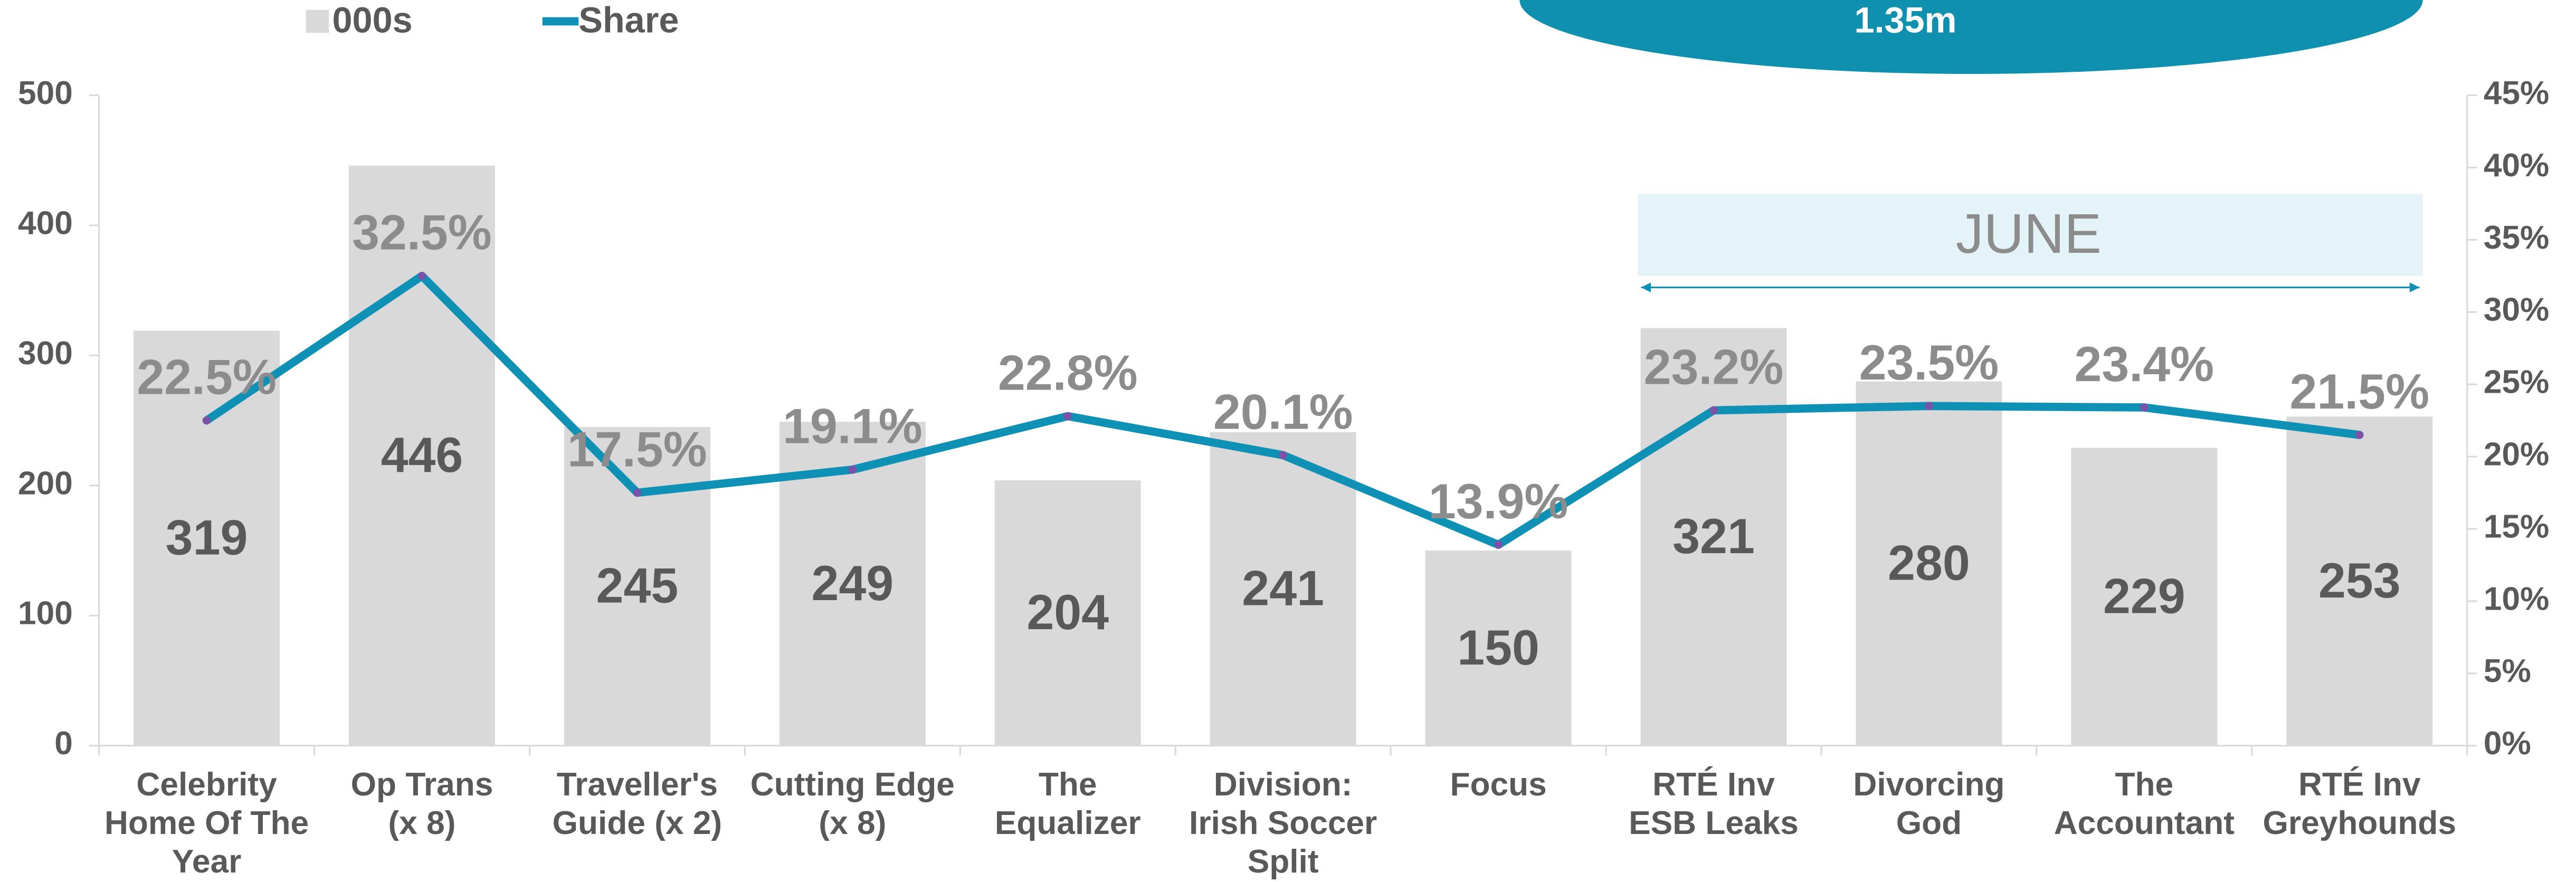  What do you see at coordinates (1283, 823) in the screenshot?
I see `x-tick-label: Irish Soccer` at bounding box center [1283, 823].